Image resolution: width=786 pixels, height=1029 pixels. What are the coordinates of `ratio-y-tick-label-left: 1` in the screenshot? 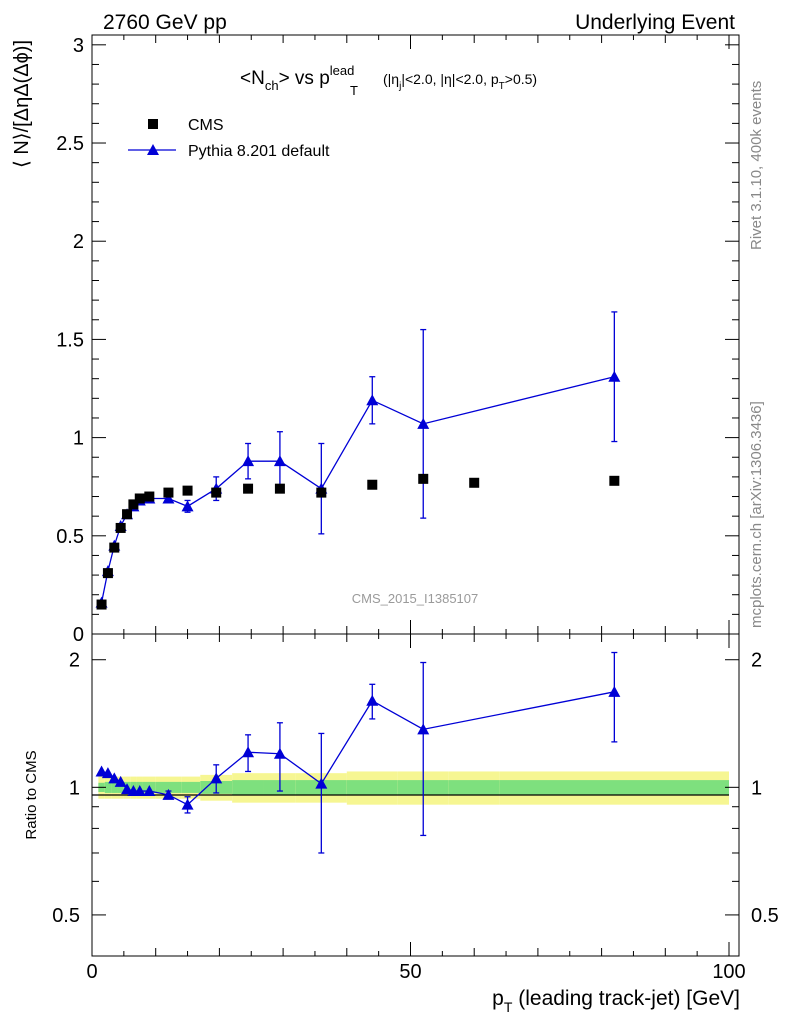 It's located at (74, 788).